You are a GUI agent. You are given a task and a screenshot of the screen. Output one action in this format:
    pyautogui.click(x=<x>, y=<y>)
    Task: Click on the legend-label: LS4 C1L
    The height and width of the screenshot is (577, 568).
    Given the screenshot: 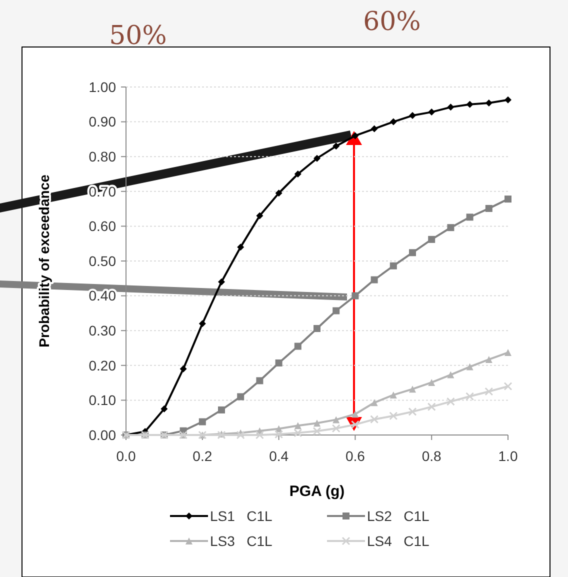 What is the action you would take?
    pyautogui.click(x=398, y=540)
    